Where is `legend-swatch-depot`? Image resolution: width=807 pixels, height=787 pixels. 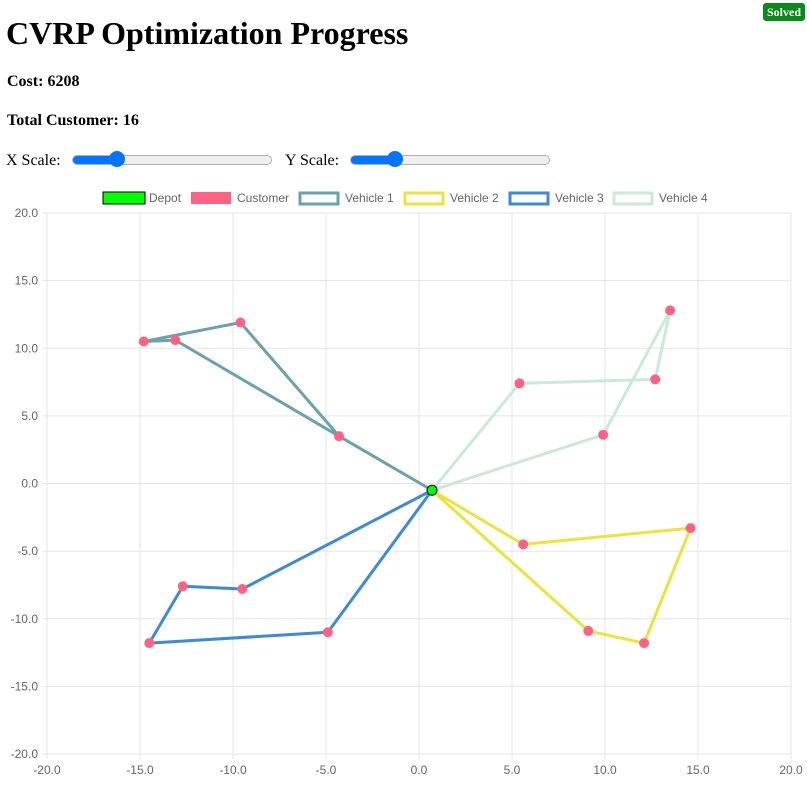 legend-swatch-depot is located at coordinates (124, 198).